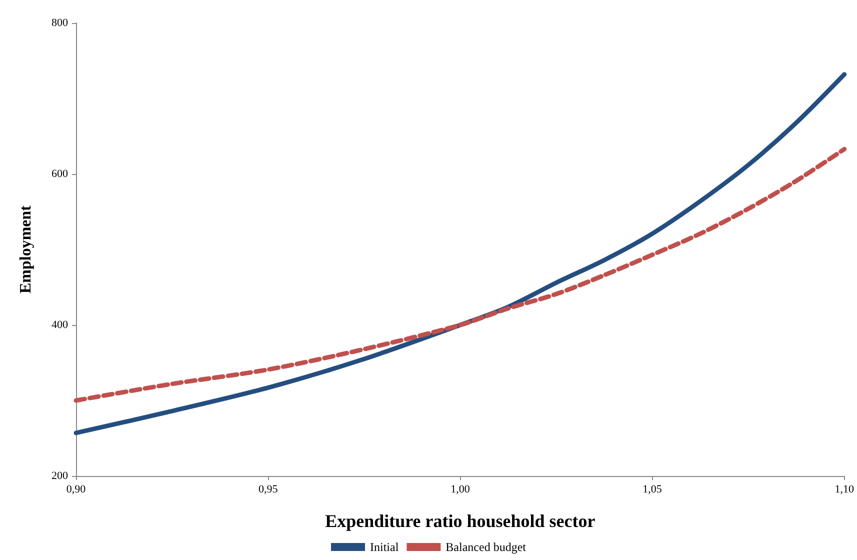 The height and width of the screenshot is (560, 857). What do you see at coordinates (460, 521) in the screenshot?
I see `x-axis-title: Expenditure ratio household sector` at bounding box center [460, 521].